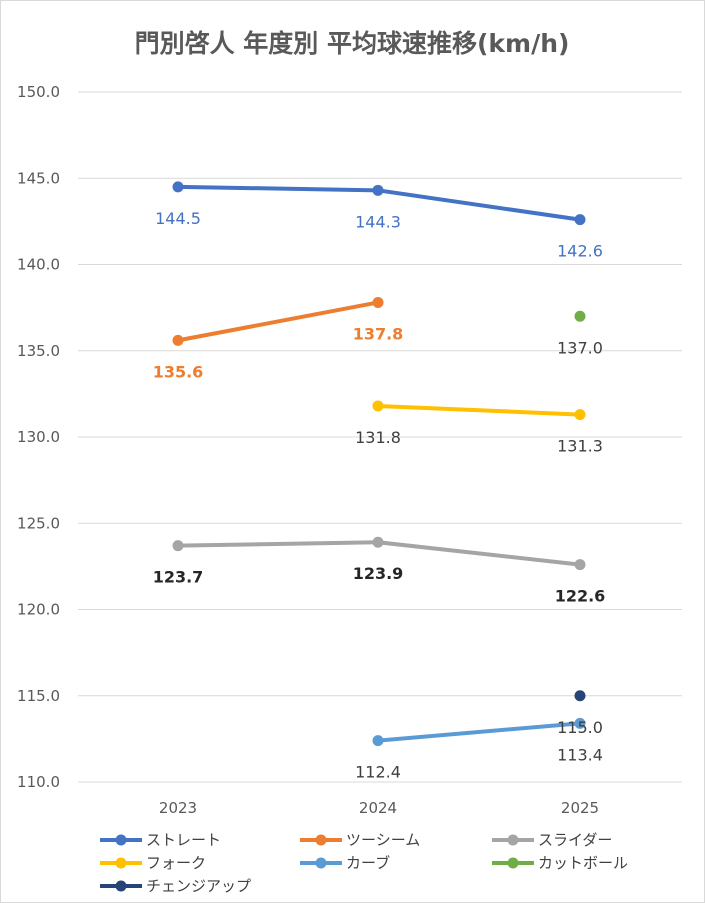 The width and height of the screenshot is (705, 903). I want to click on legend-label: ツーシーム, so click(383, 840).